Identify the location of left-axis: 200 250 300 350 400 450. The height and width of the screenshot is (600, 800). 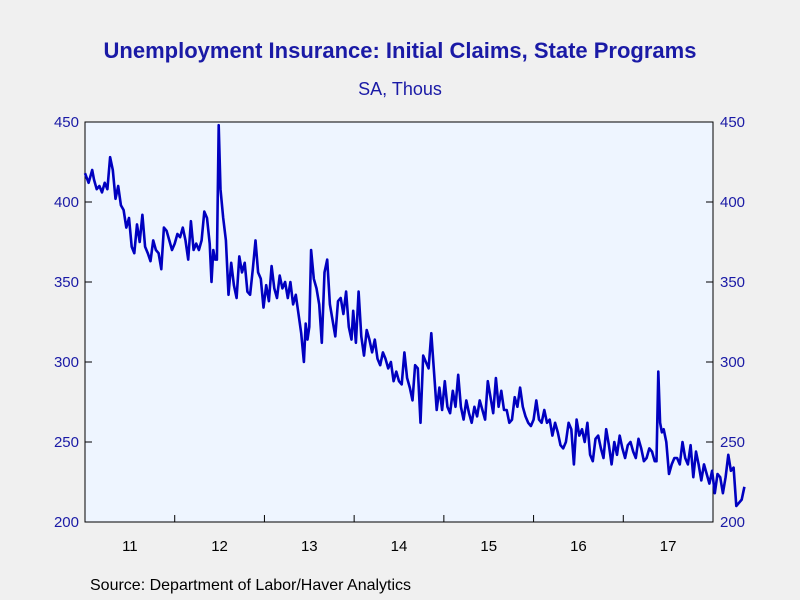
(73, 322).